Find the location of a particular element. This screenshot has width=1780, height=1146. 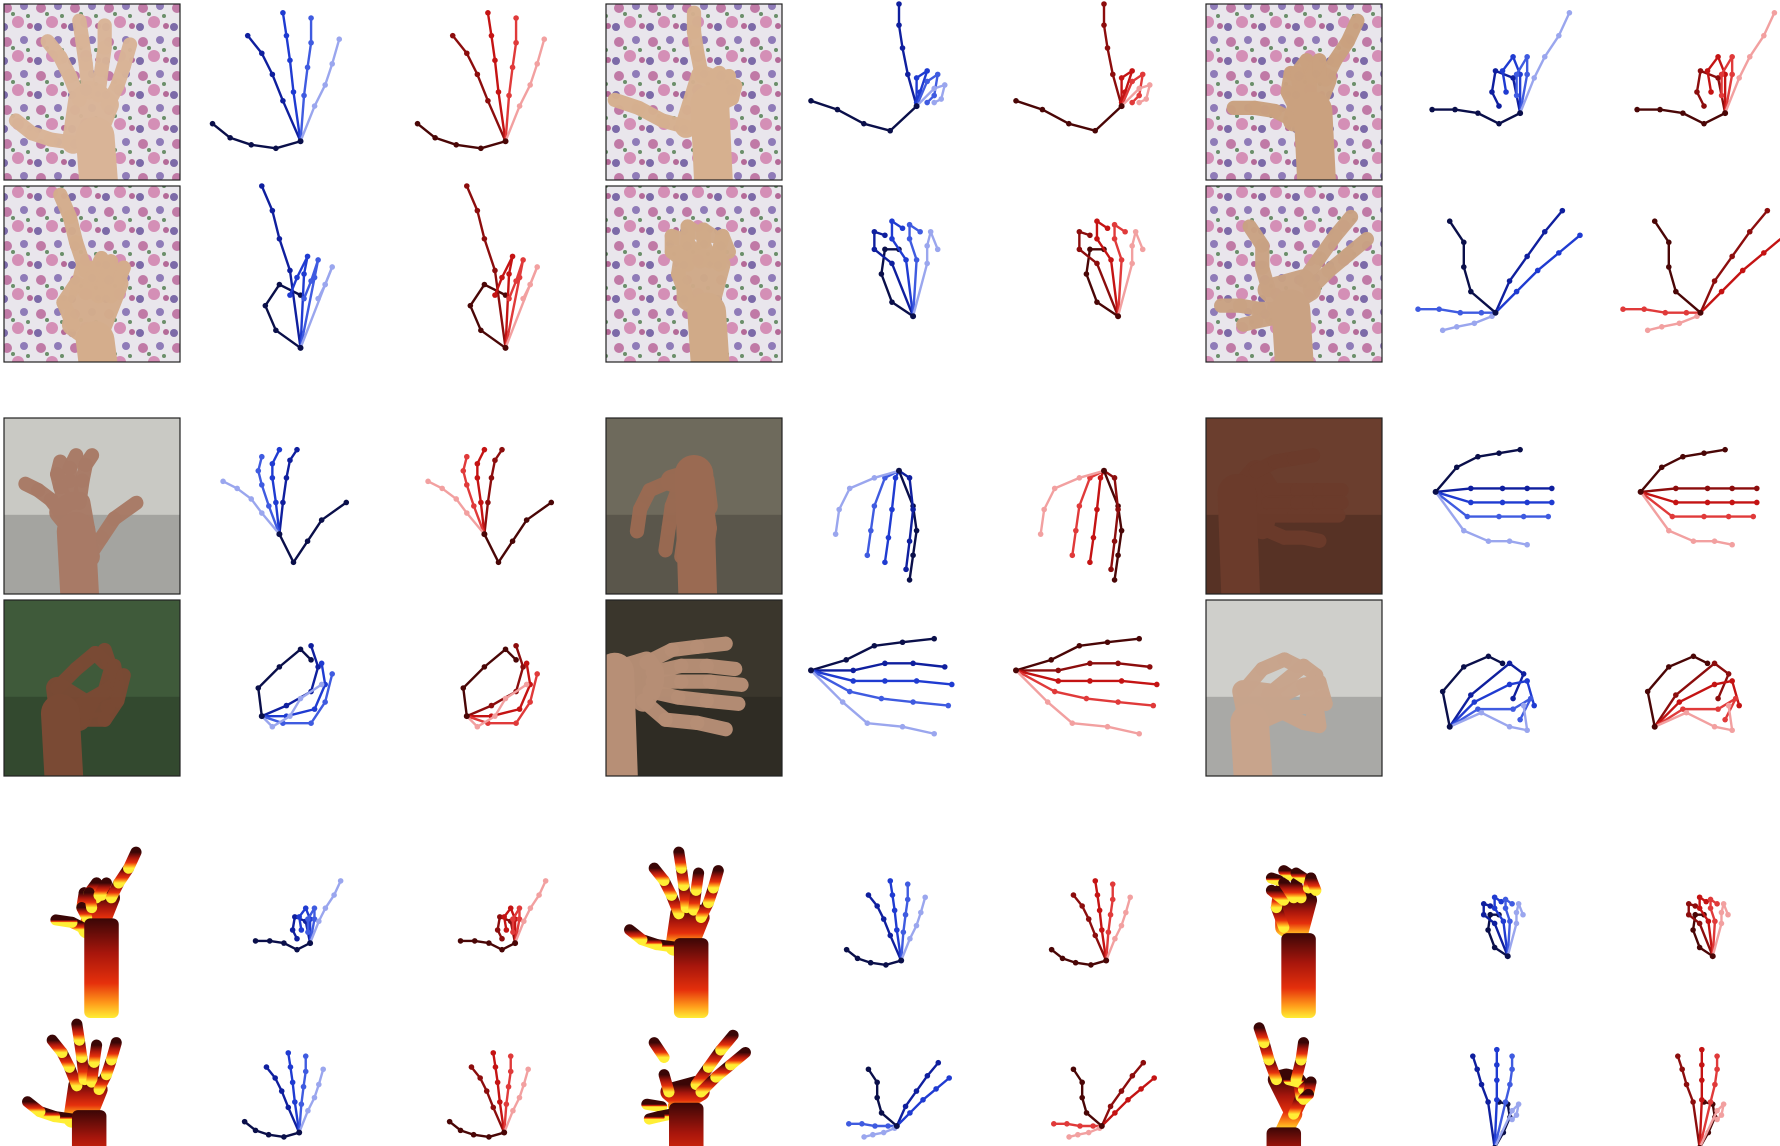

forearm-shape is located at coordinates (709, 342).